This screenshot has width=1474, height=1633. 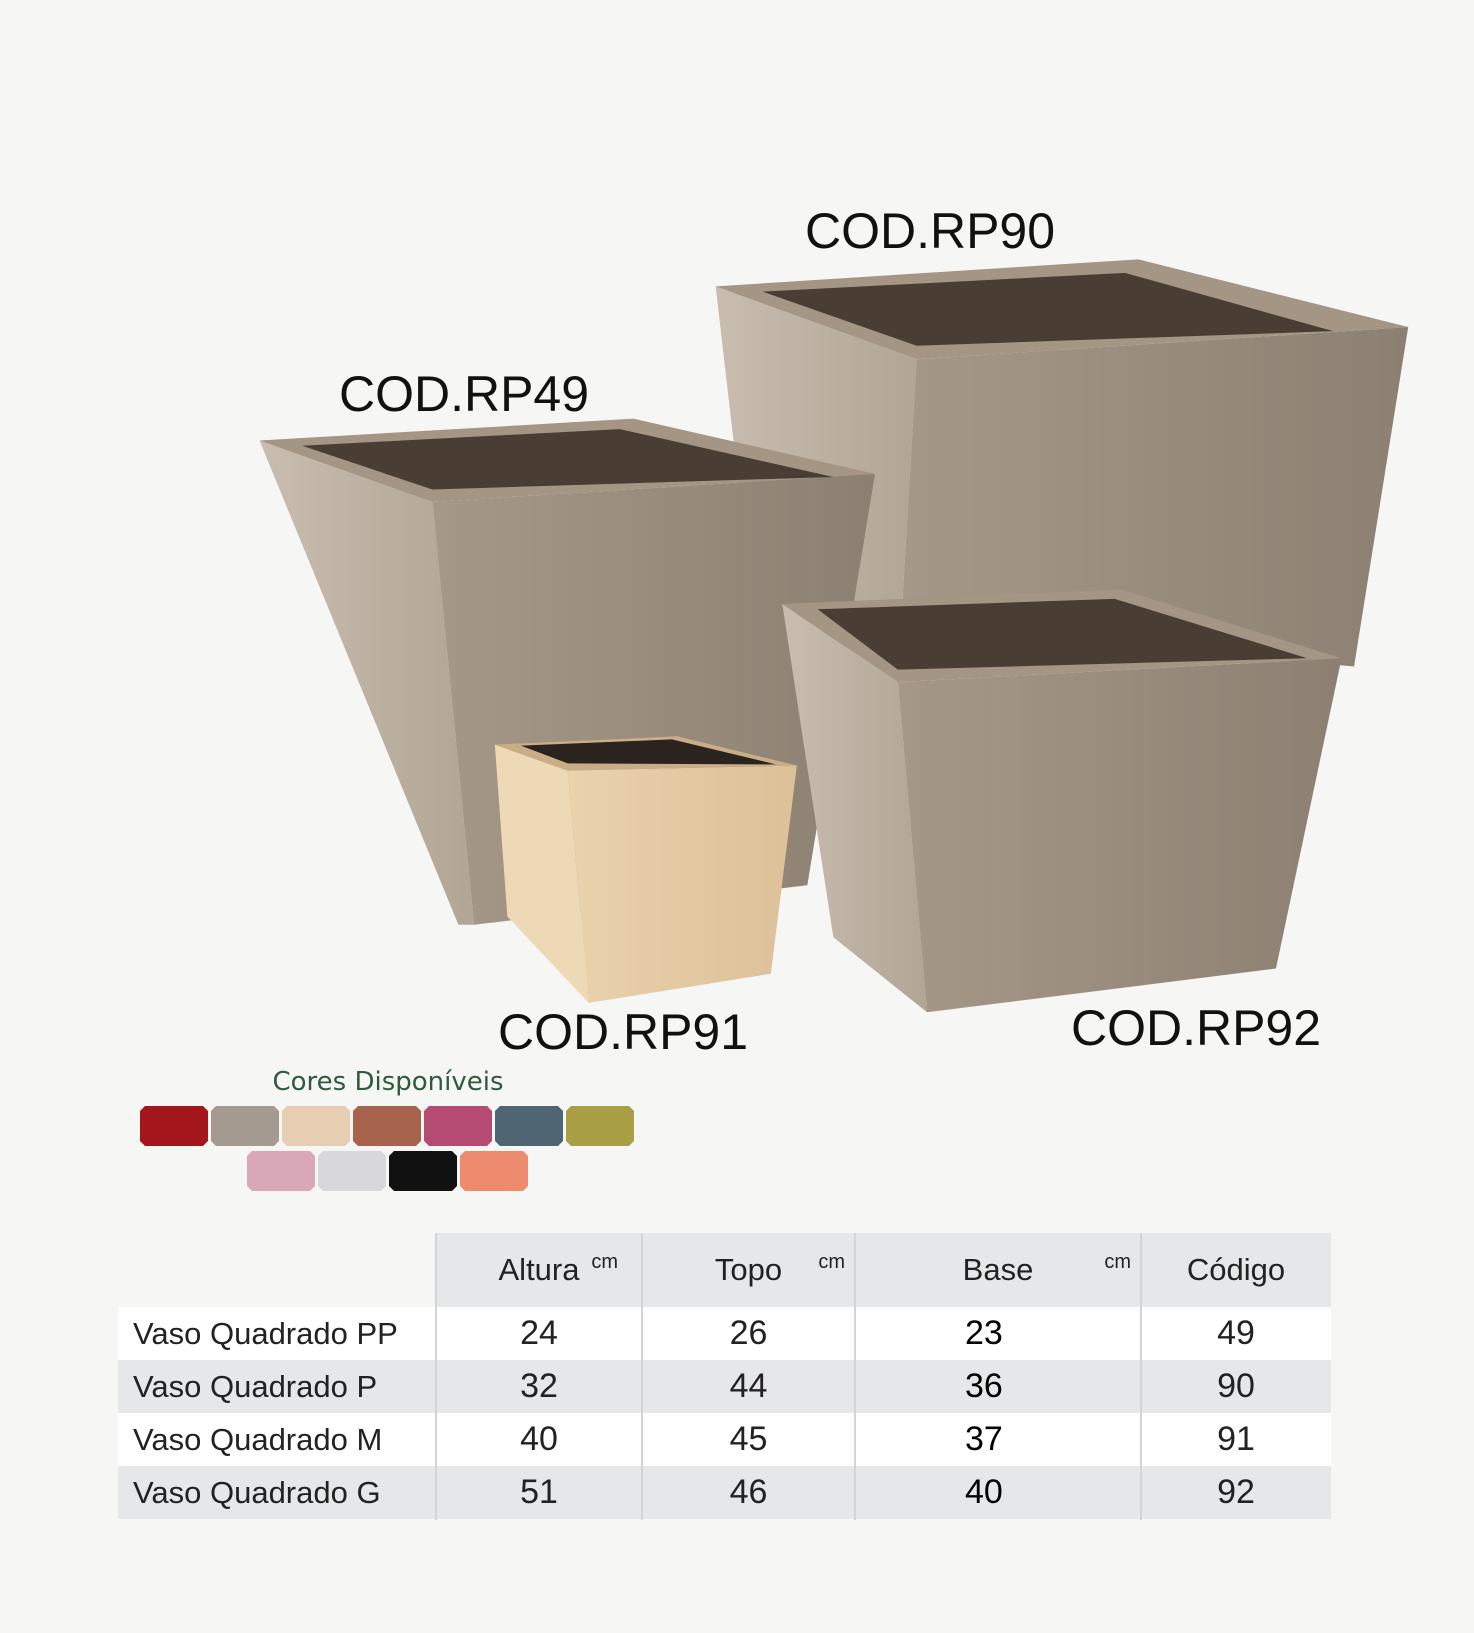 What do you see at coordinates (984, 1386) in the screenshot?
I see `cell-base: 36` at bounding box center [984, 1386].